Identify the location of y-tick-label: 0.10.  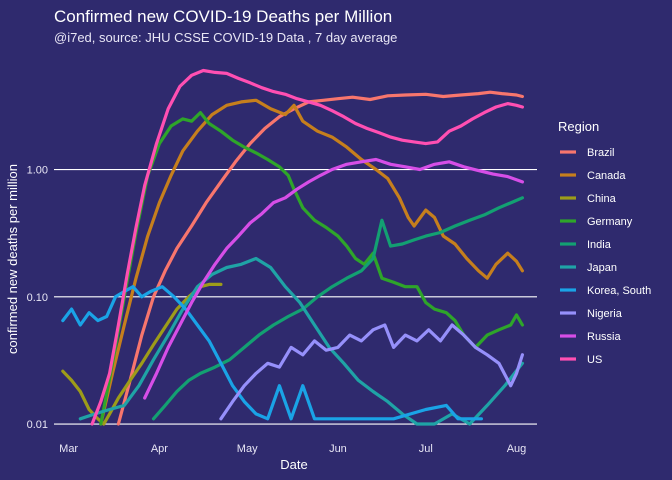
(37, 298).